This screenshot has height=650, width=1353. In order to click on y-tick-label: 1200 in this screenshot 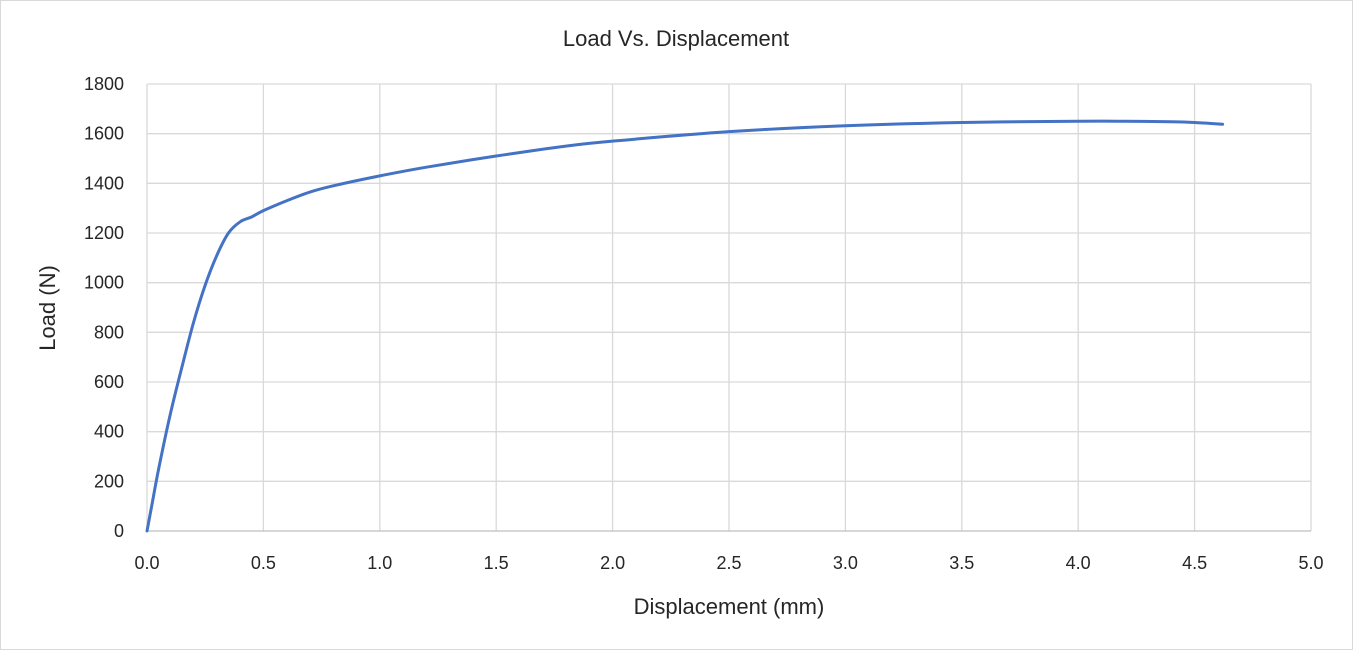, I will do `click(104, 233)`.